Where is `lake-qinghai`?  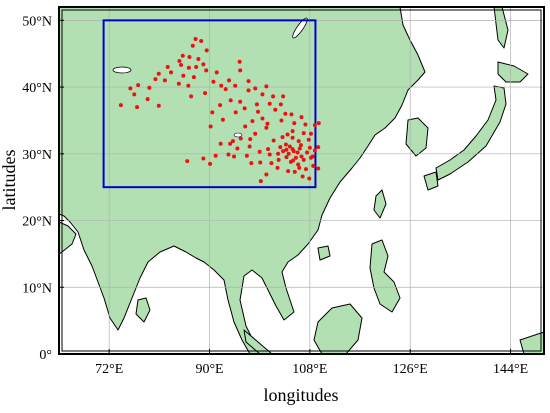 lake-qinghai is located at coordinates (238, 135).